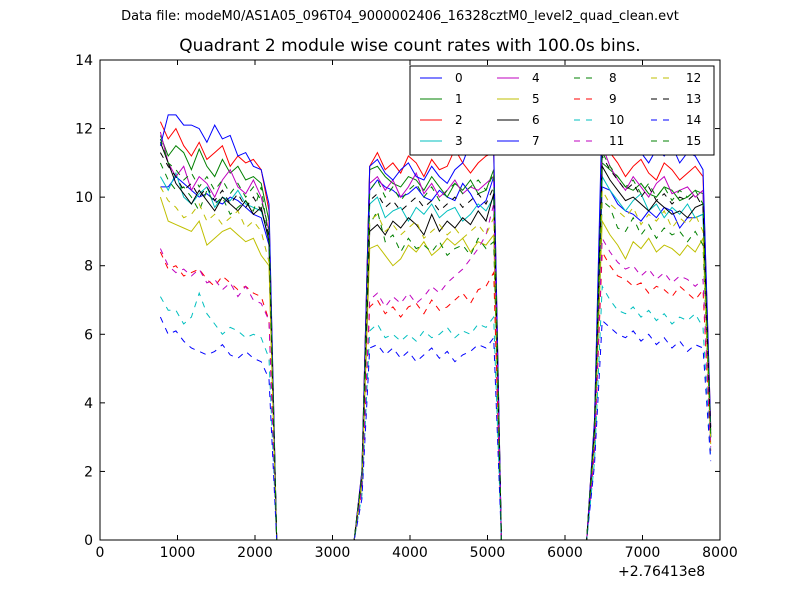 The height and width of the screenshot is (600, 800). Describe the element at coordinates (100, 553) in the screenshot. I see `x-tick-label: 0` at that location.